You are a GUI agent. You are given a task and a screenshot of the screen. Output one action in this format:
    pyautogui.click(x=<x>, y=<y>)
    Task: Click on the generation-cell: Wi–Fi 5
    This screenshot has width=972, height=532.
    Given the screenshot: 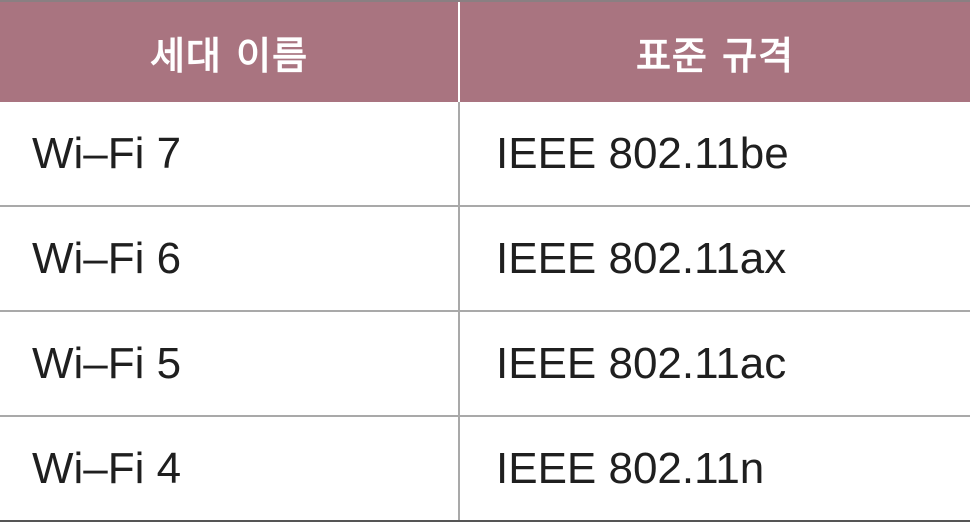 What is the action you would take?
    pyautogui.click(x=230, y=363)
    